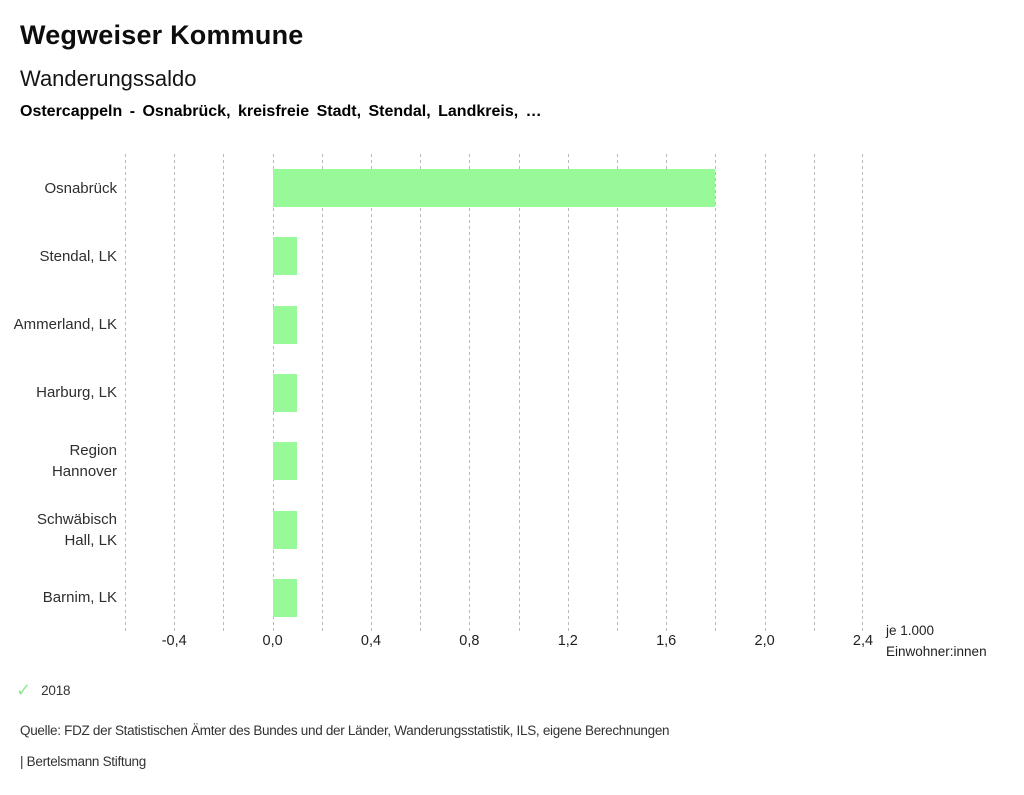  Describe the element at coordinates (936, 651) in the screenshot. I see `x-axis-unit-line2: Einwohner:innen` at that location.